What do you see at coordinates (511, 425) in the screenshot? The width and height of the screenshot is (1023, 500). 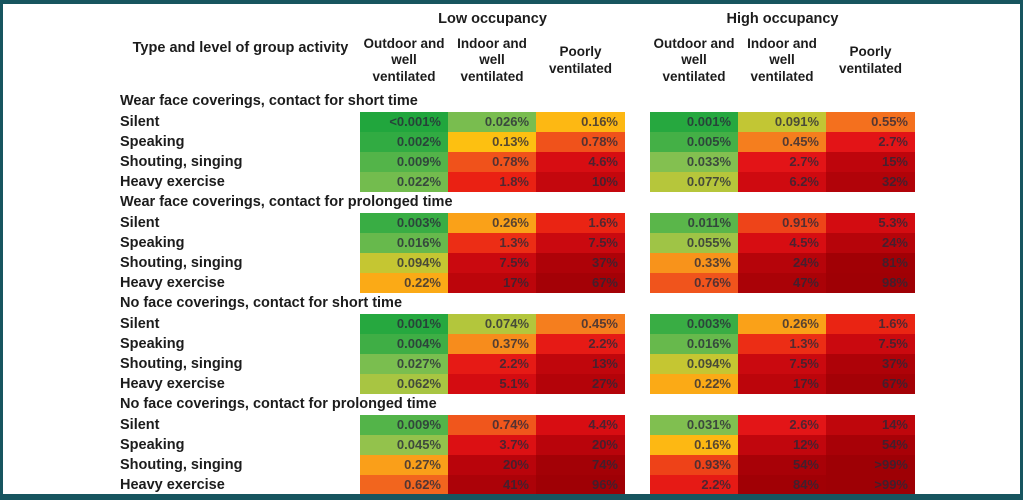 I see `table-row: Silent 0.009% 0.74% 4.4% 0.031% 2.6% 14%` at bounding box center [511, 425].